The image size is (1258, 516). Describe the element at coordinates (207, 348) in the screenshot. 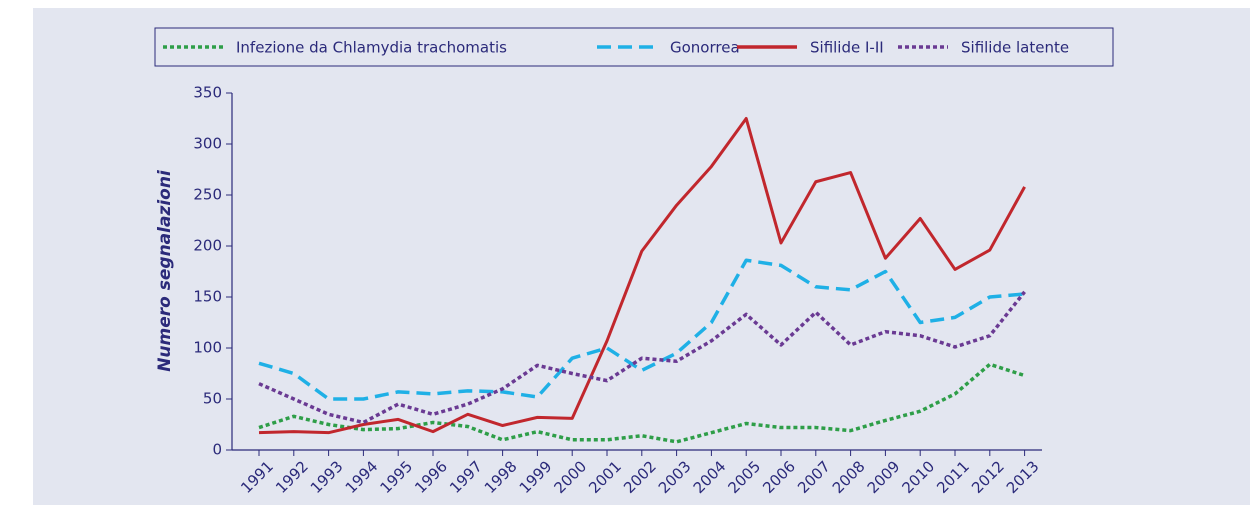

I see `y-tick-label: 100` at that location.